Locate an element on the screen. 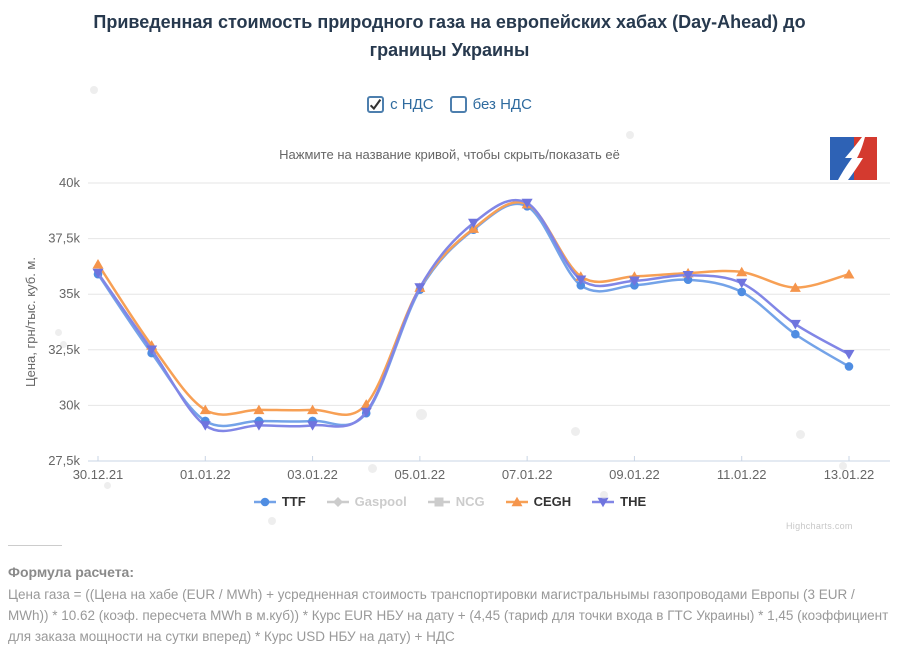 The width and height of the screenshot is (899, 655). legend-item-ncg: NCG is located at coordinates (456, 501).